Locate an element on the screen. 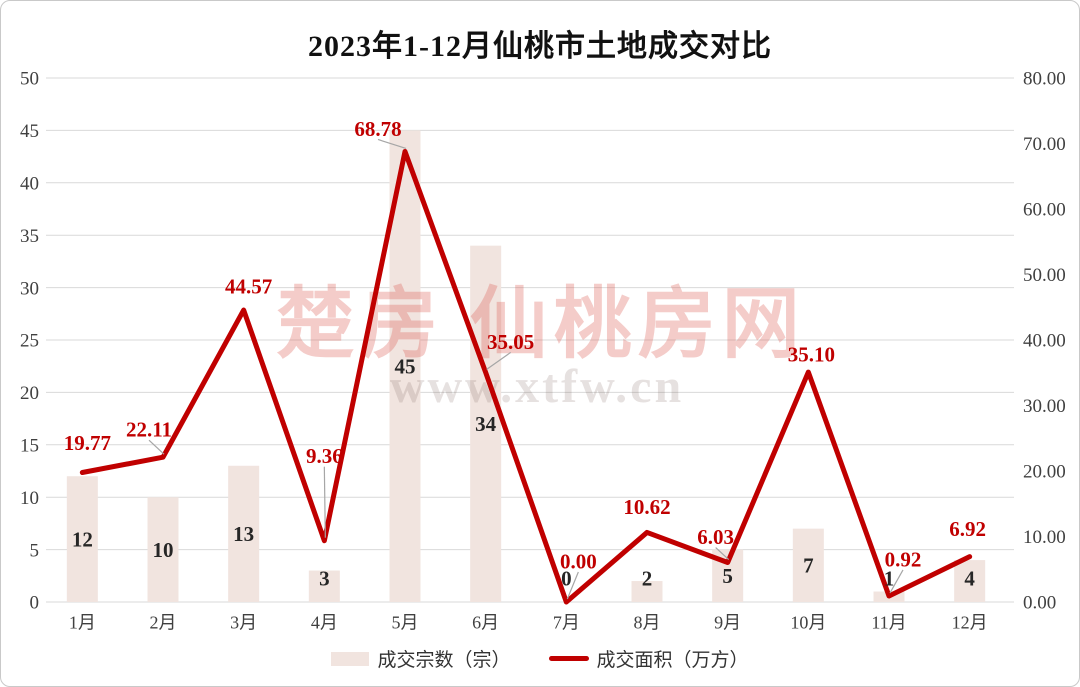  right-axis-tick-label: 10.00 is located at coordinates (1044, 537).